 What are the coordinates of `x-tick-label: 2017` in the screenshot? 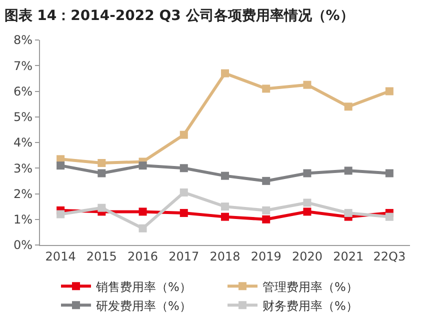 It's located at (184, 256).